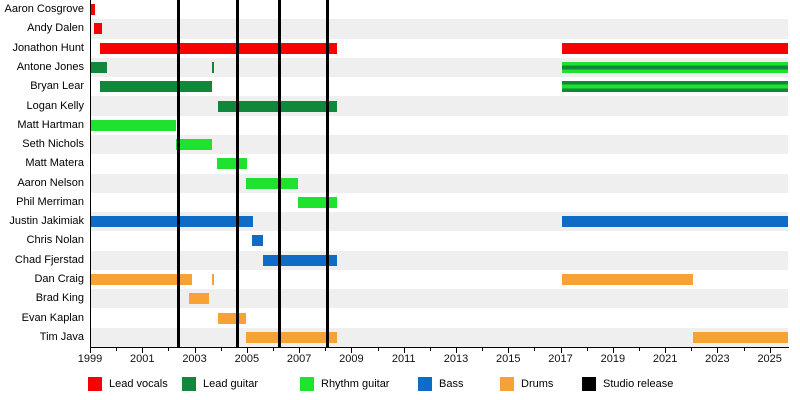  I want to click on member-label: Tim Java, so click(61, 336).